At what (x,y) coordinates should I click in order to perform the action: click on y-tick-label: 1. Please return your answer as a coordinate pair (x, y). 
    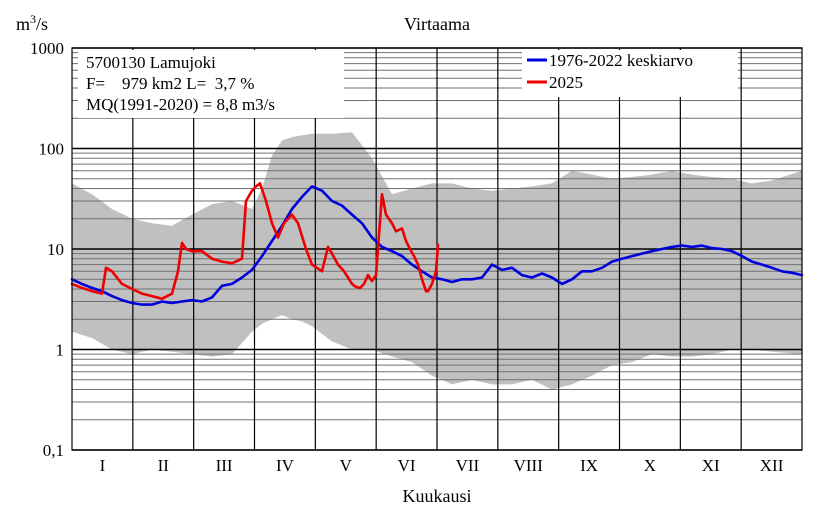
    Looking at the image, I should click on (60, 350).